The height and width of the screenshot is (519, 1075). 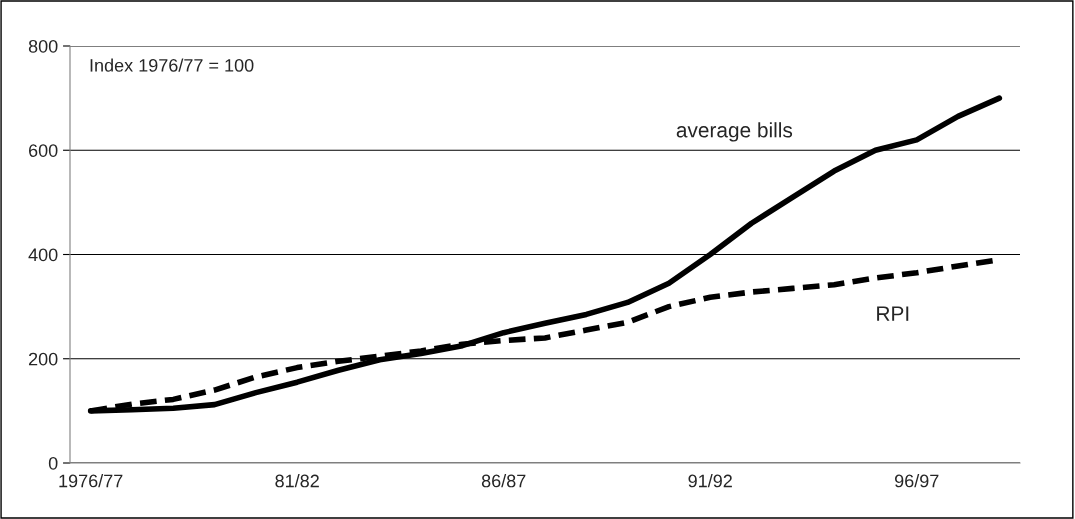 I want to click on y-tick-label: 200, so click(x=43, y=359).